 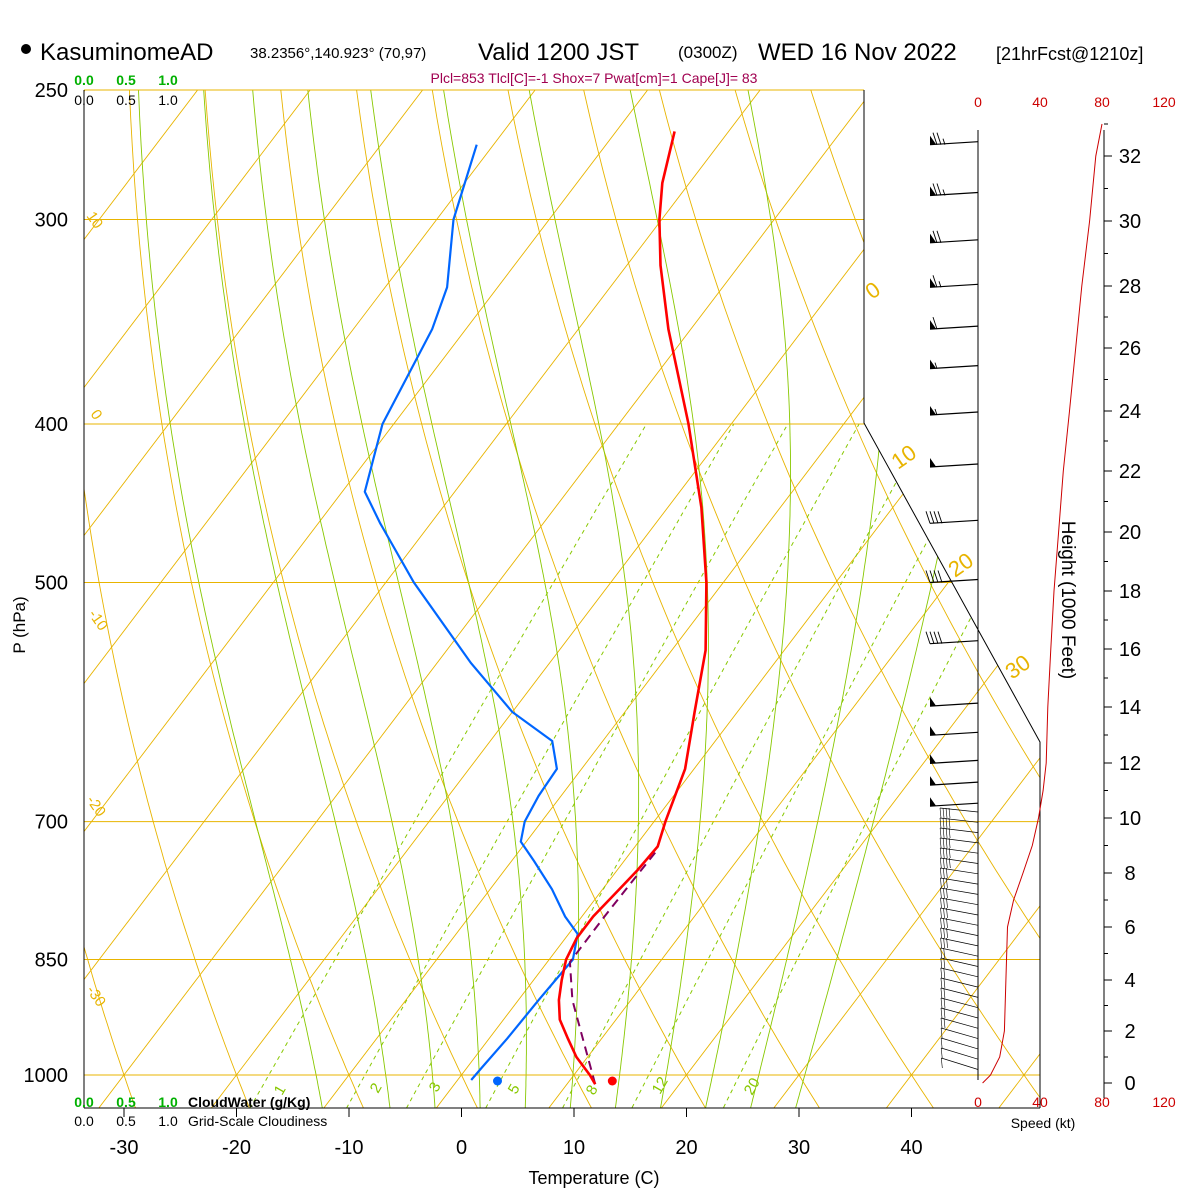 What do you see at coordinates (612, 1081) in the screenshot?
I see `surface-temperature-point` at bounding box center [612, 1081].